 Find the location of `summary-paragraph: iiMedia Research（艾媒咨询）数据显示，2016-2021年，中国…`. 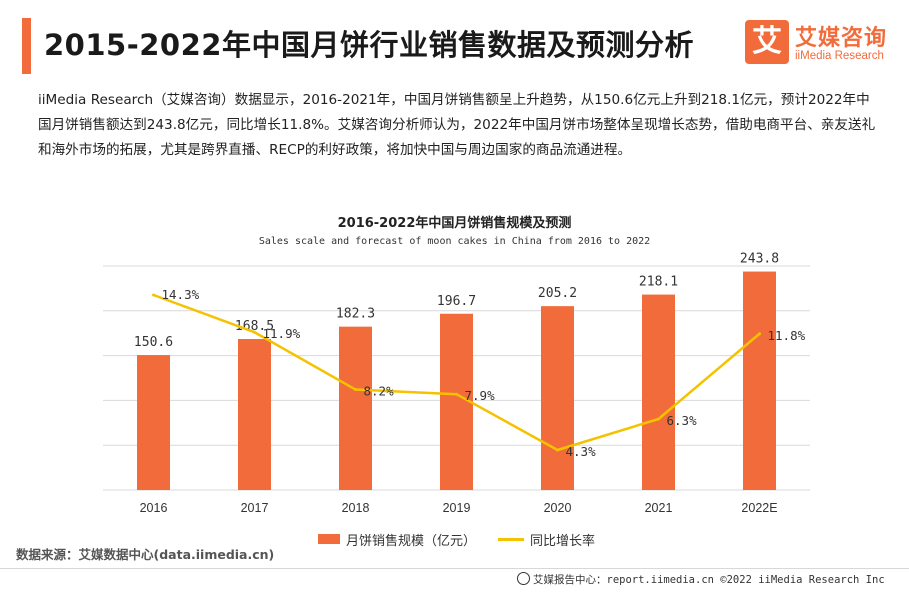

summary-paragraph: iiMedia Research（艾媒咨询）数据显示，2016-2021年，中国… is located at coordinates (457, 125).